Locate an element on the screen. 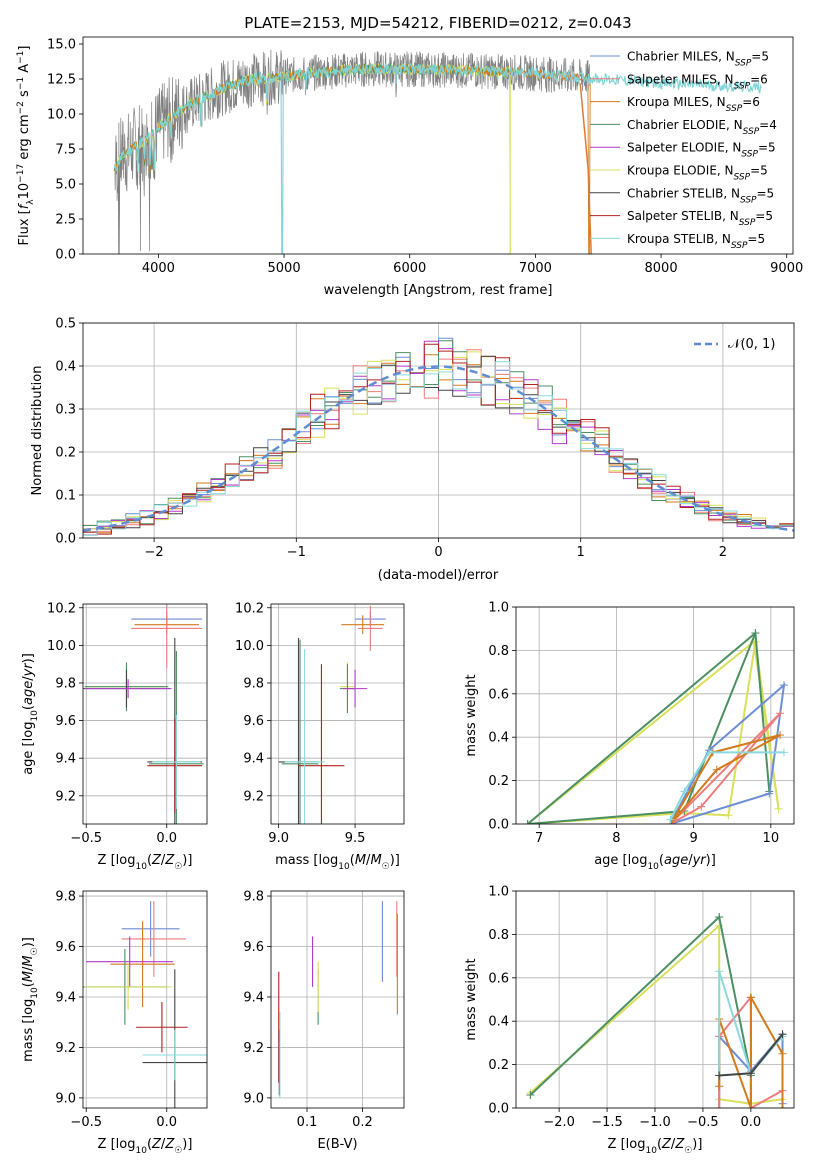 Image resolution: width=819 pixels, height=1170 pixels. x-tick-label: −1 is located at coordinates (296, 552).